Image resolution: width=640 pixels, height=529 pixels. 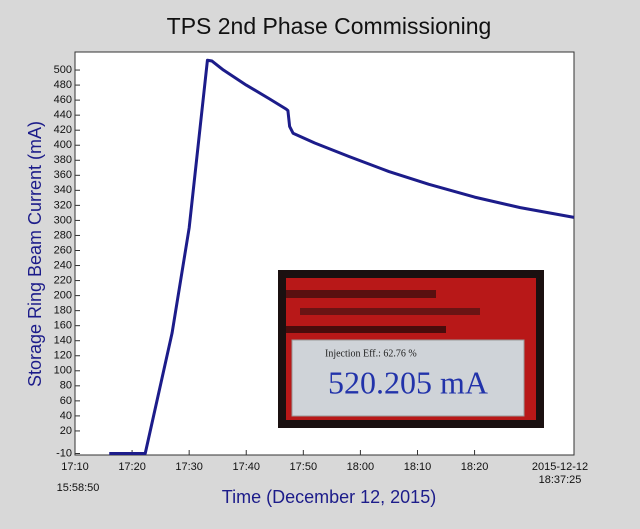 I want to click on y-tick-label: -10, so click(x=64, y=453).